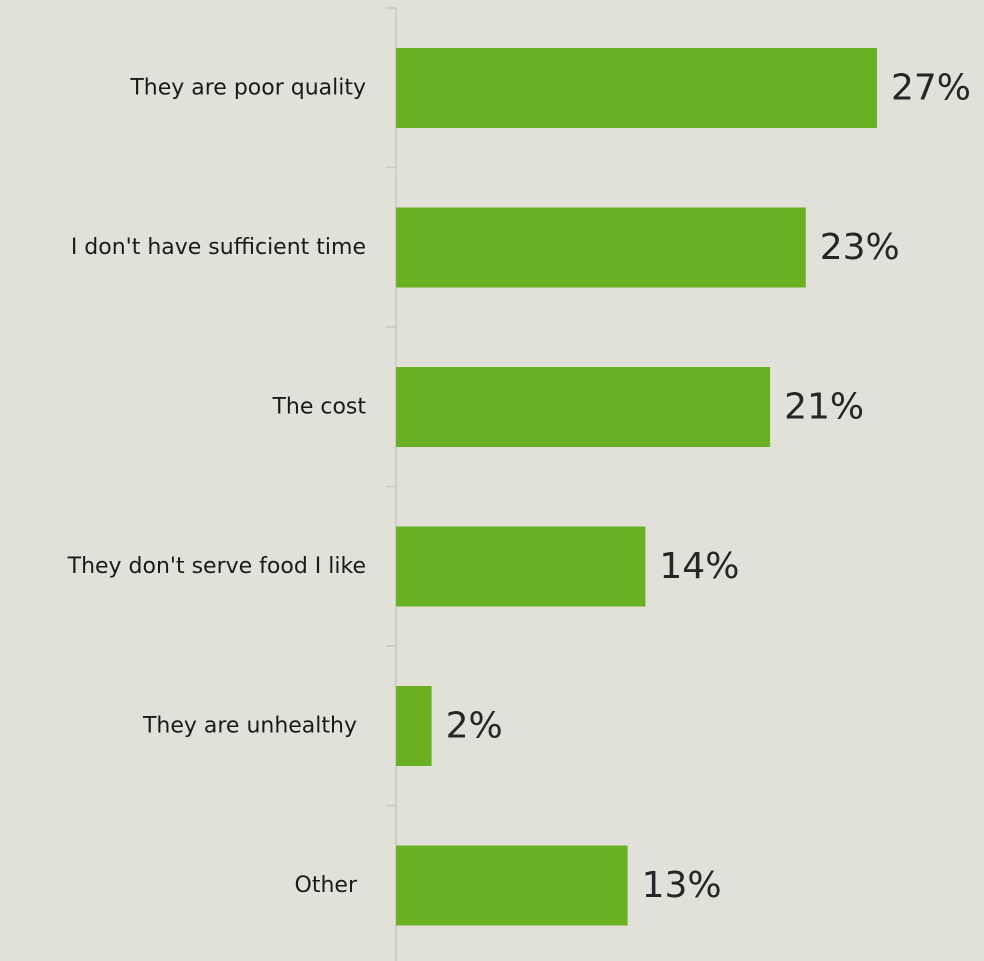  What do you see at coordinates (682, 885) in the screenshot?
I see `data-label: 13%` at bounding box center [682, 885].